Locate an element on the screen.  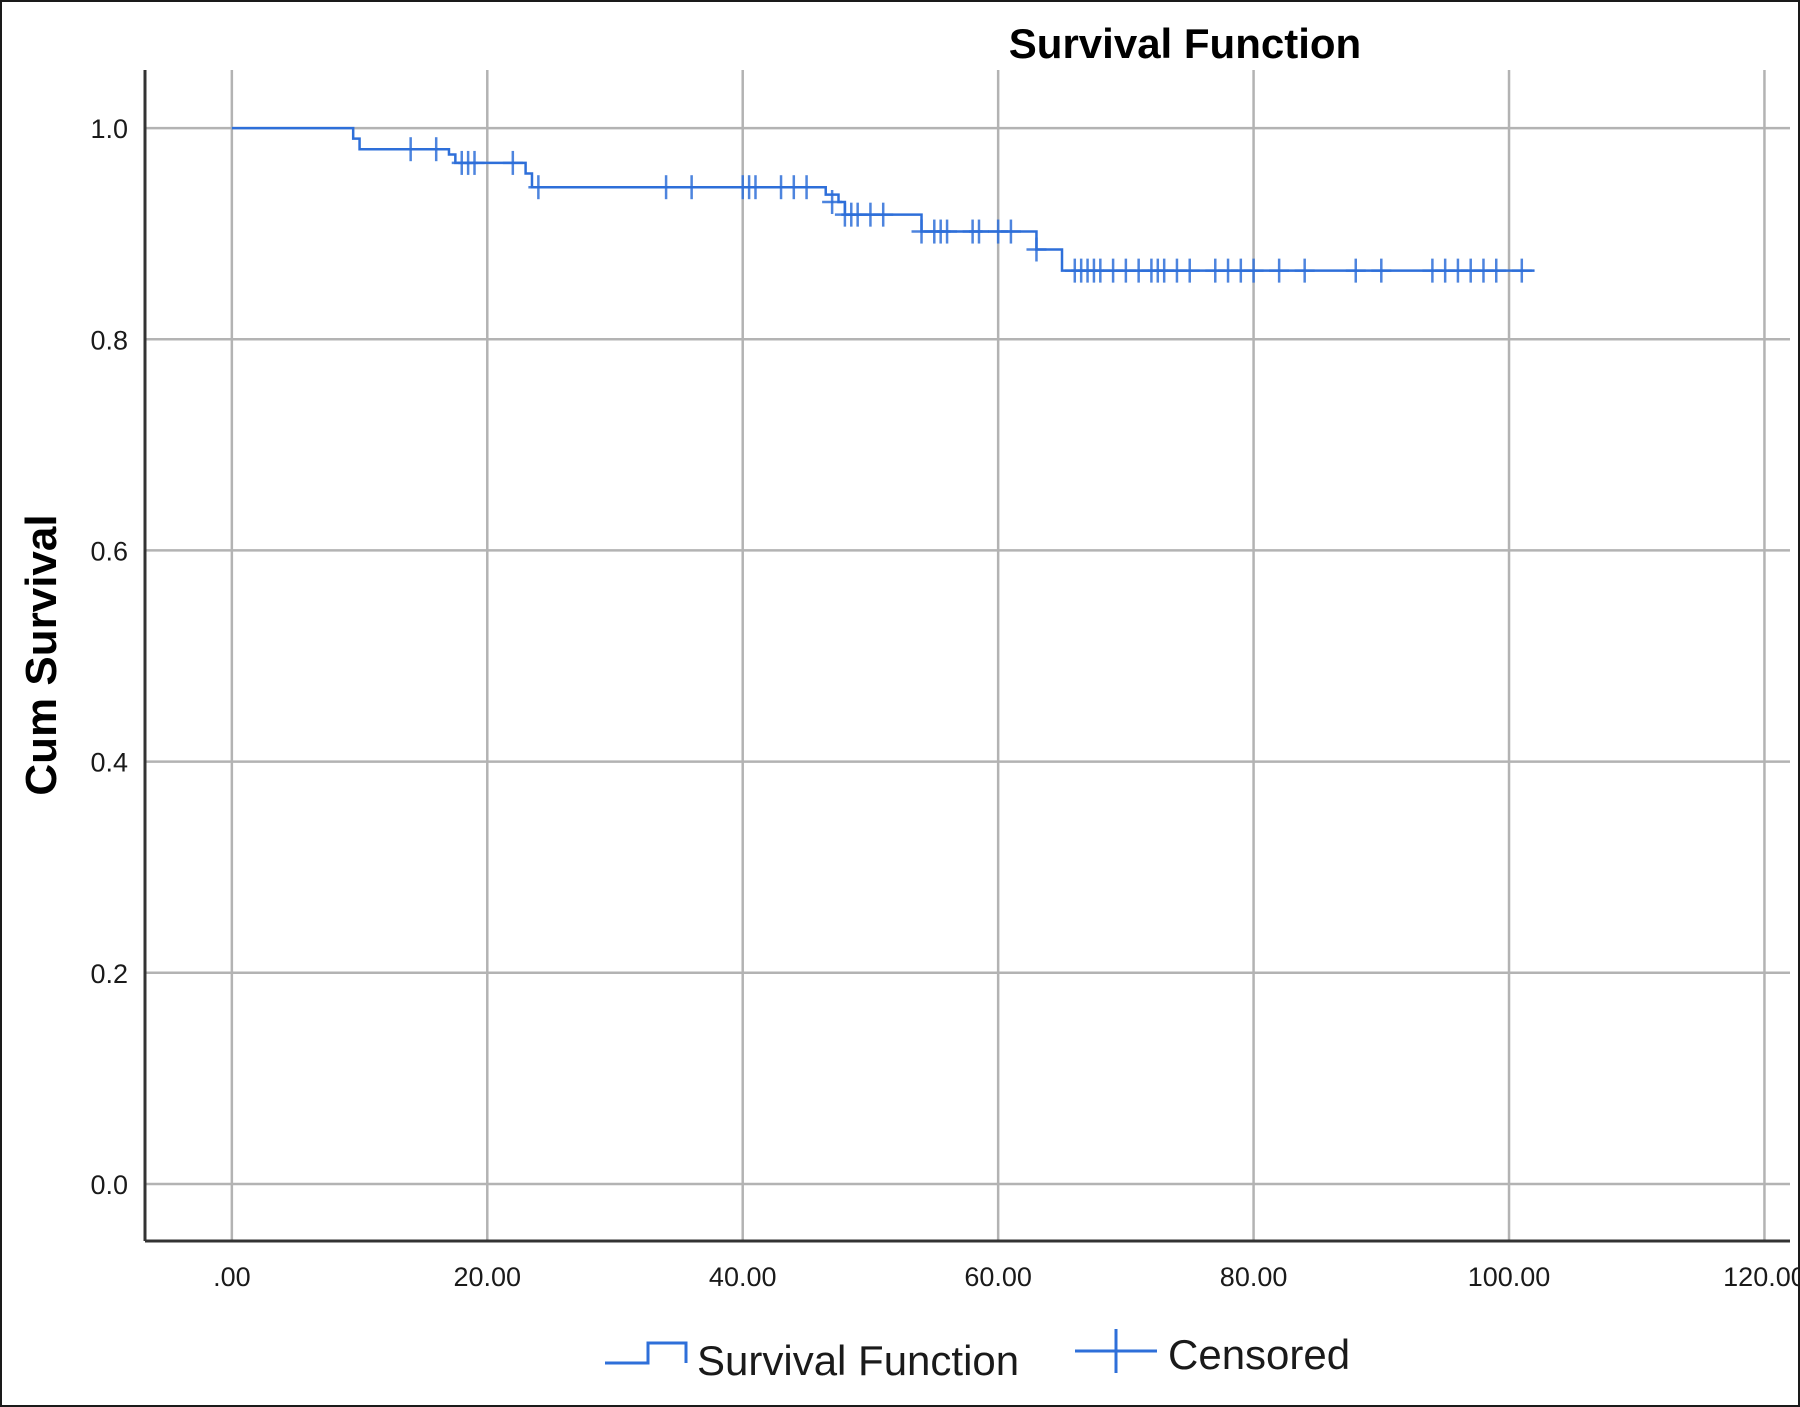
x-tick-label: 80.00 is located at coordinates (1254, 1277).